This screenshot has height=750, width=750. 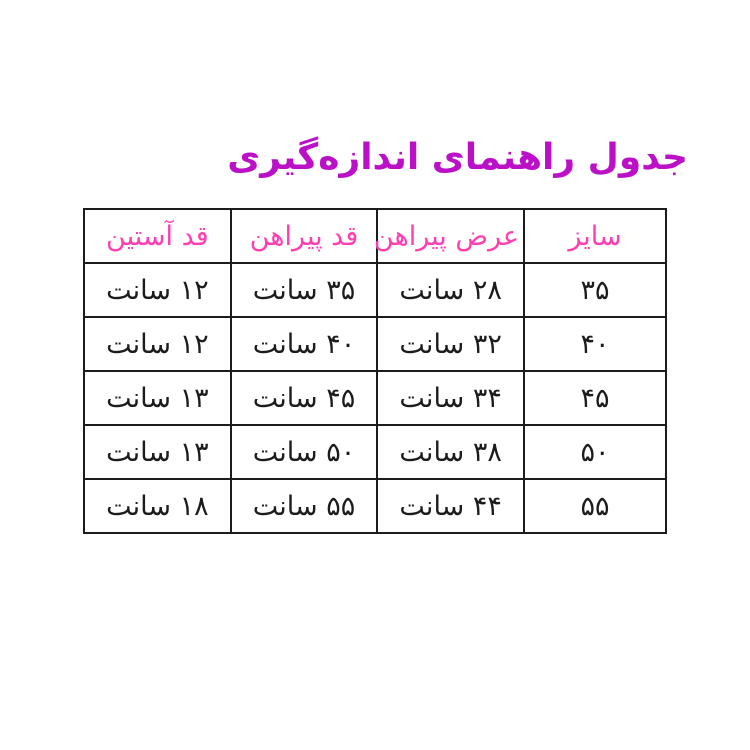 I want to click on cell-shirt-width: ۳۴ سانت, so click(x=450, y=398).